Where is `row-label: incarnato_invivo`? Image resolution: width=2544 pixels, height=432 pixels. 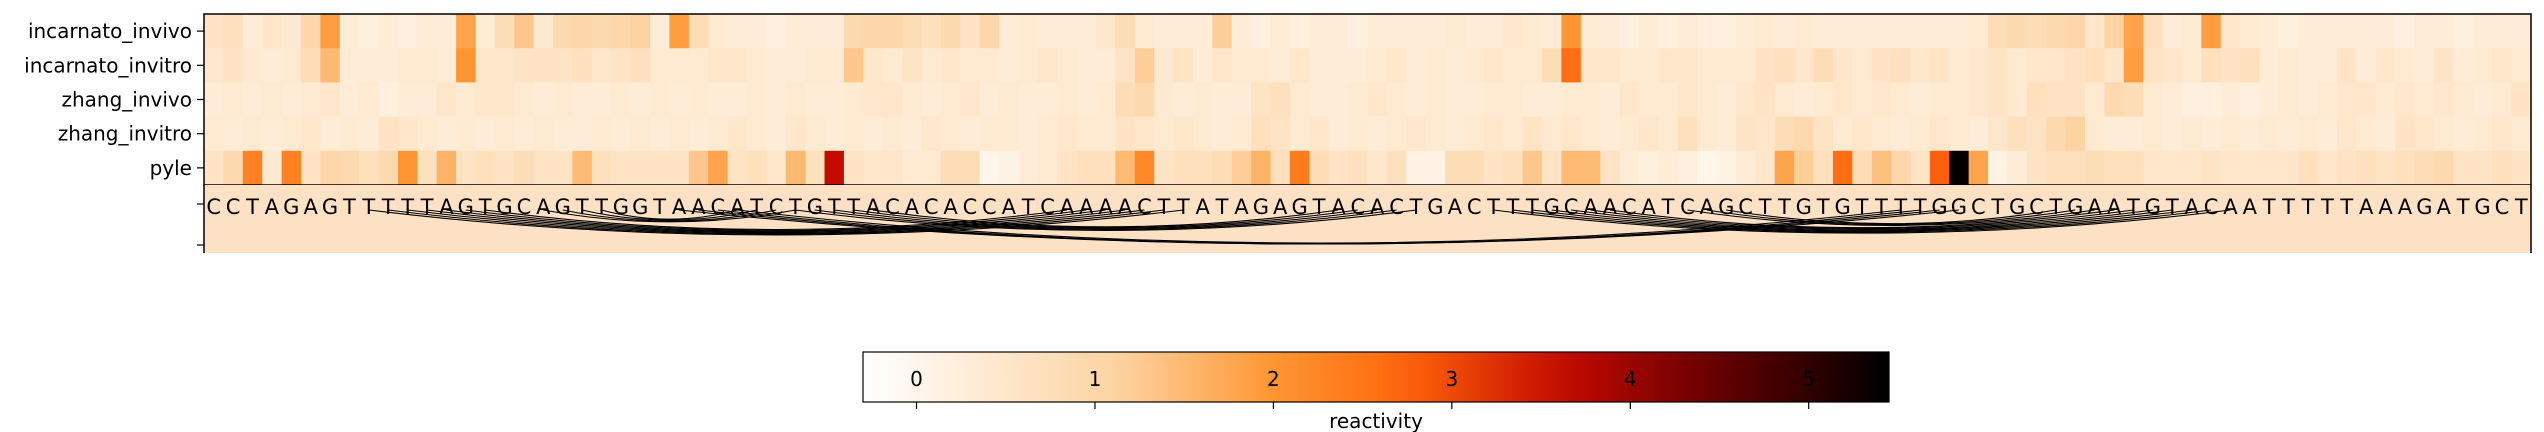 row-label: incarnato_invivo is located at coordinates (110, 31).